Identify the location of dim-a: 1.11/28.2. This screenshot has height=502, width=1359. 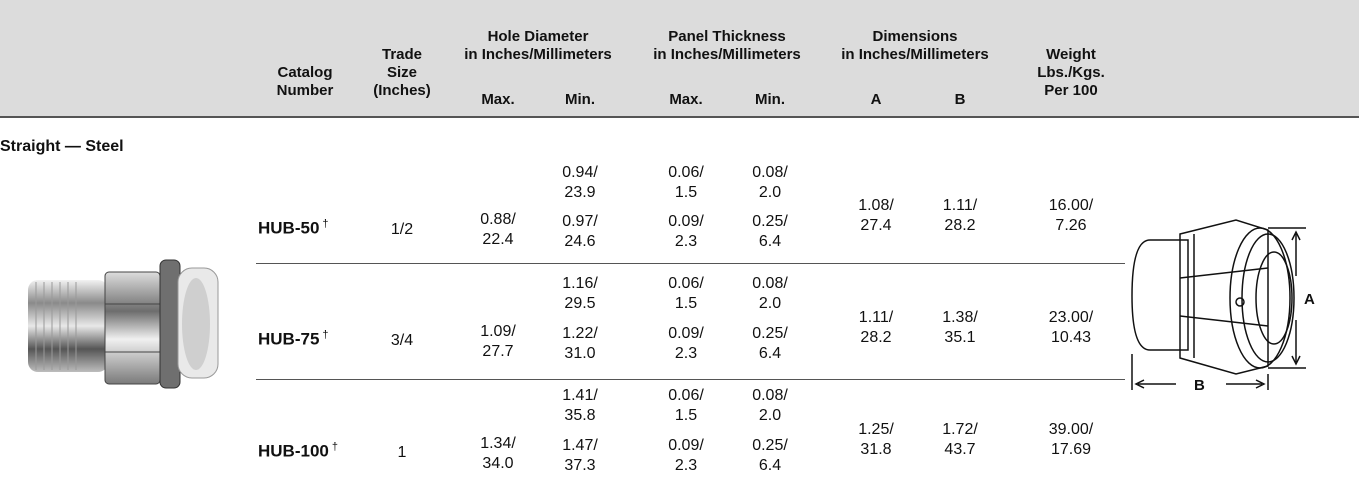
(876, 327).